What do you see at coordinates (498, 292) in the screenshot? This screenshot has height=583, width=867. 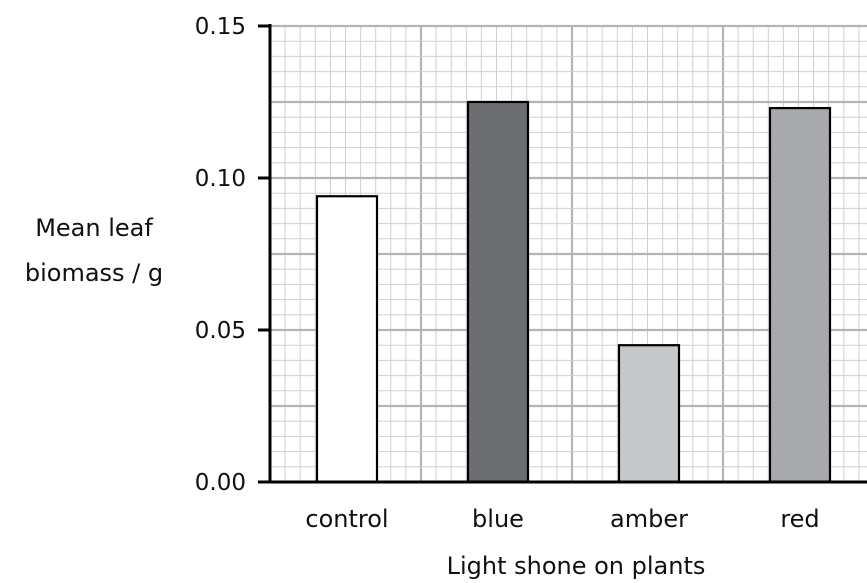 I see `bar-blue` at bounding box center [498, 292].